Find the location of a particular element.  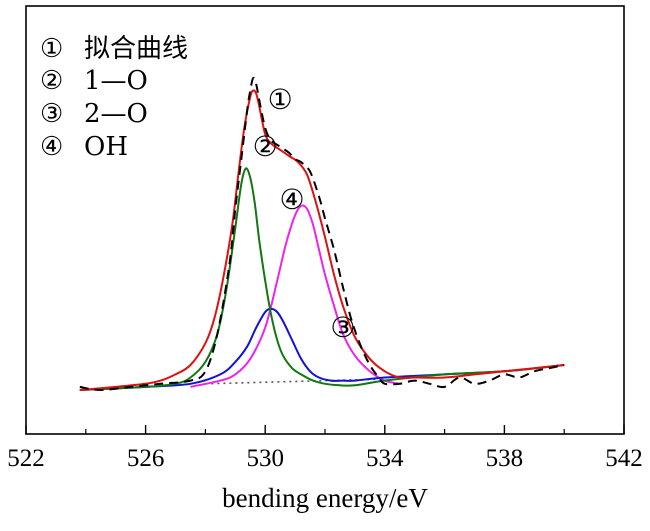

curve-annotation-1: ① is located at coordinates (280, 99).